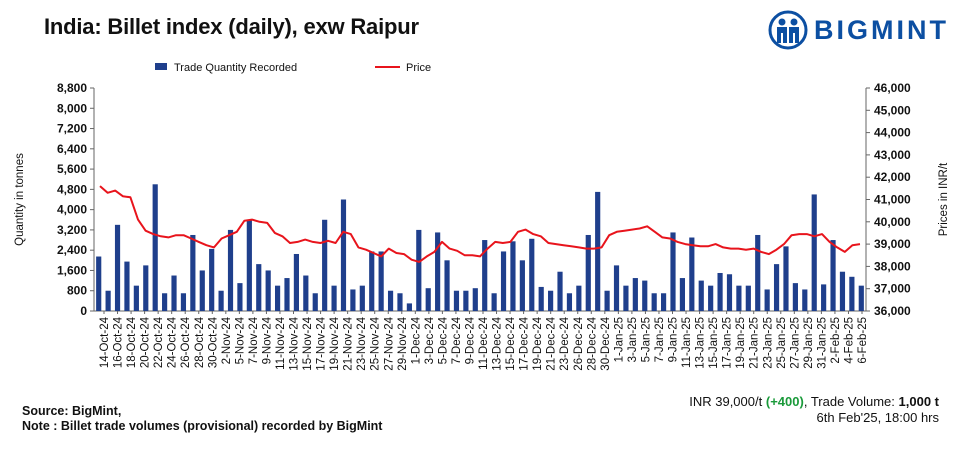 The height and width of the screenshot is (452, 963). I want to click on x-tick-label: 30-Oct-24, so click(213, 342).